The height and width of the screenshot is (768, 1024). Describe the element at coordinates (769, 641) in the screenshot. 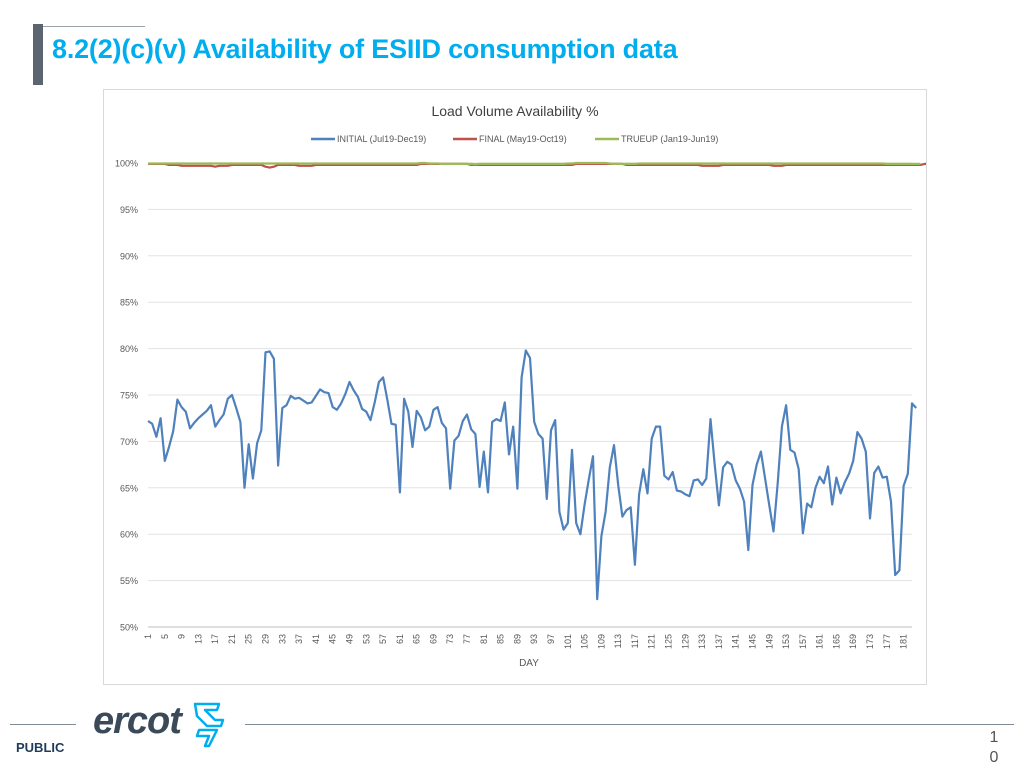

I see `x-tick-label: 149` at that location.